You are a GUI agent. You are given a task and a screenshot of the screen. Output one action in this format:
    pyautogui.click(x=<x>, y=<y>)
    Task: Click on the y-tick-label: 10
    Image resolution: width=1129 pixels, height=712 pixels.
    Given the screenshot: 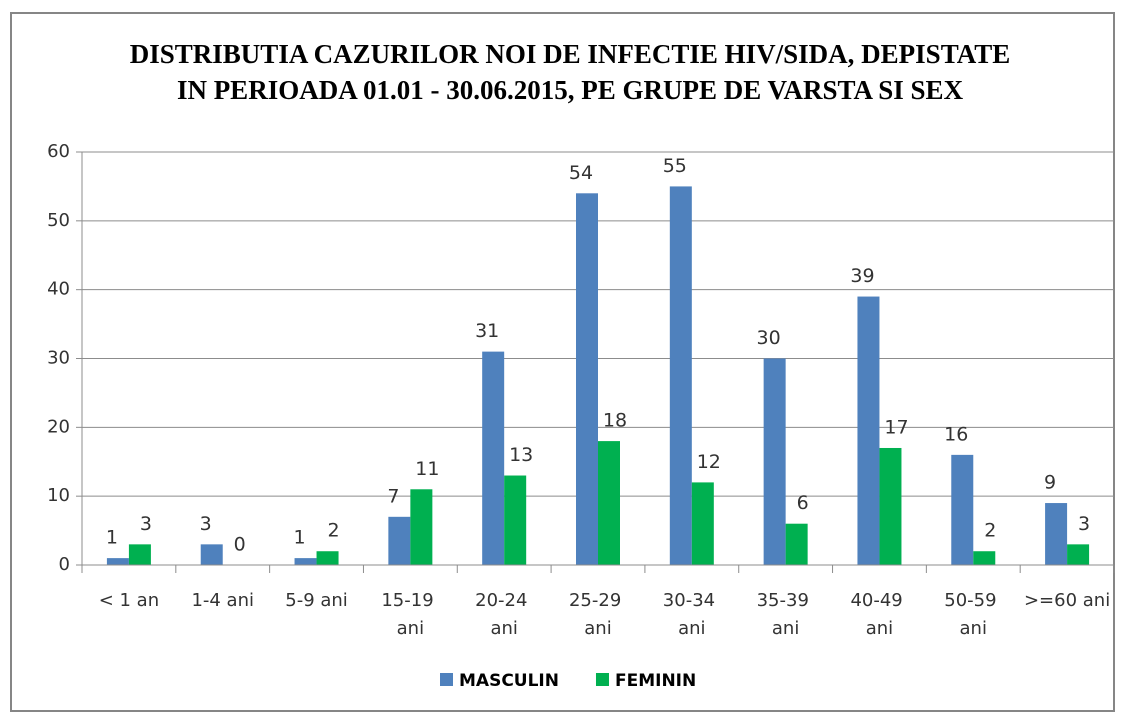 What is the action you would take?
    pyautogui.click(x=58, y=495)
    